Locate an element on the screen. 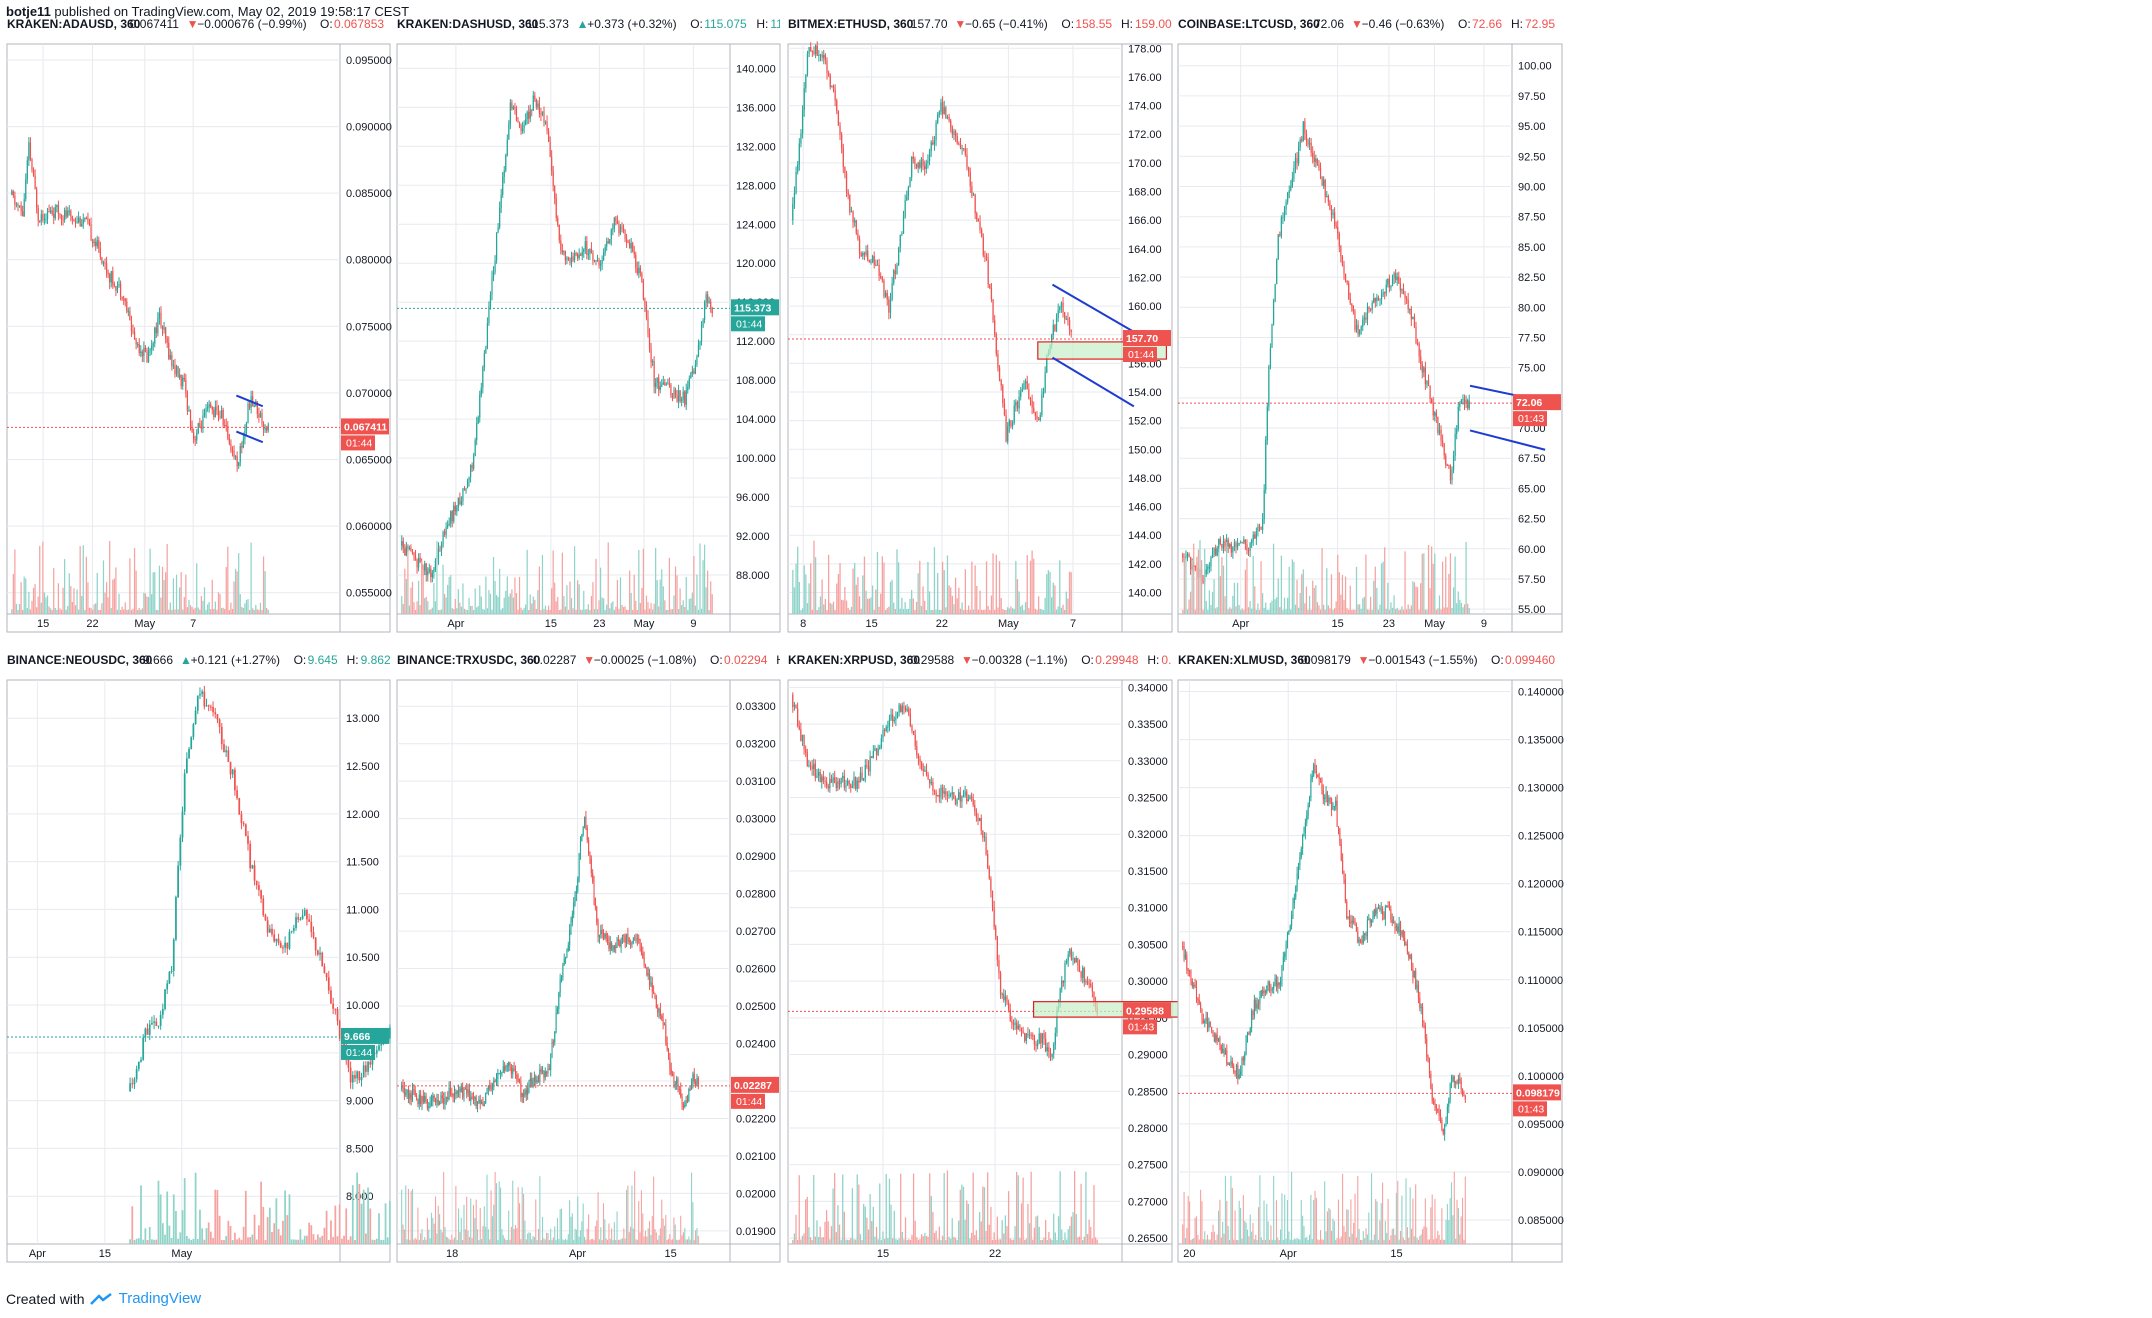 The height and width of the screenshot is (1318, 2152). x-tick-label: 15 is located at coordinates (1337, 624).